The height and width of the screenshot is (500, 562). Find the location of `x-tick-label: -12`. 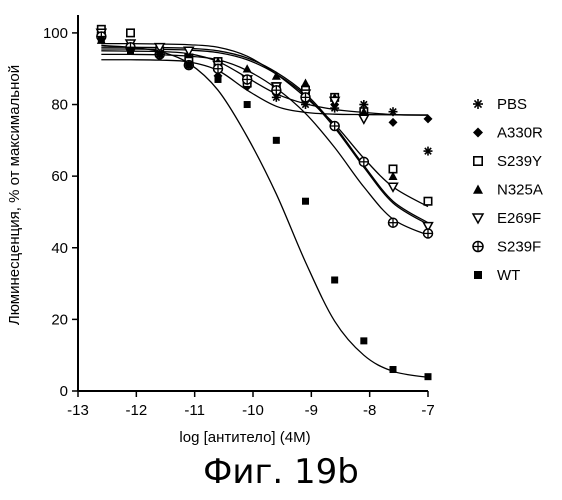

x-tick-label: -12 is located at coordinates (136, 410).